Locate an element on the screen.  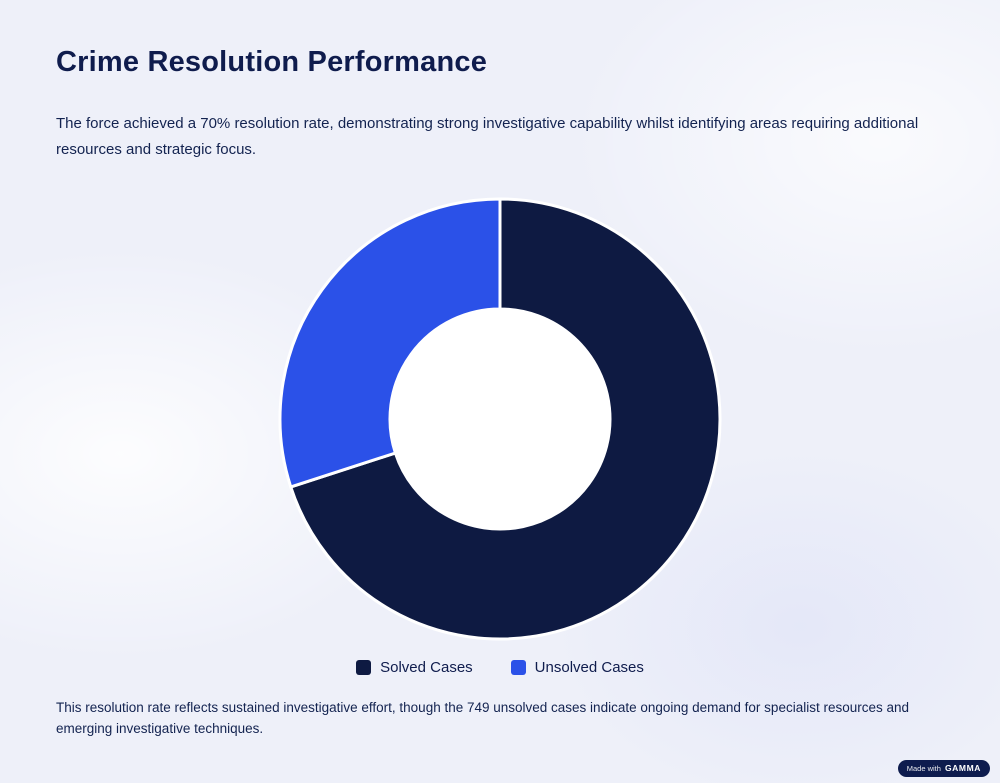
legend-label-unsolved-cases: Unsolved Cases is located at coordinates (589, 667).